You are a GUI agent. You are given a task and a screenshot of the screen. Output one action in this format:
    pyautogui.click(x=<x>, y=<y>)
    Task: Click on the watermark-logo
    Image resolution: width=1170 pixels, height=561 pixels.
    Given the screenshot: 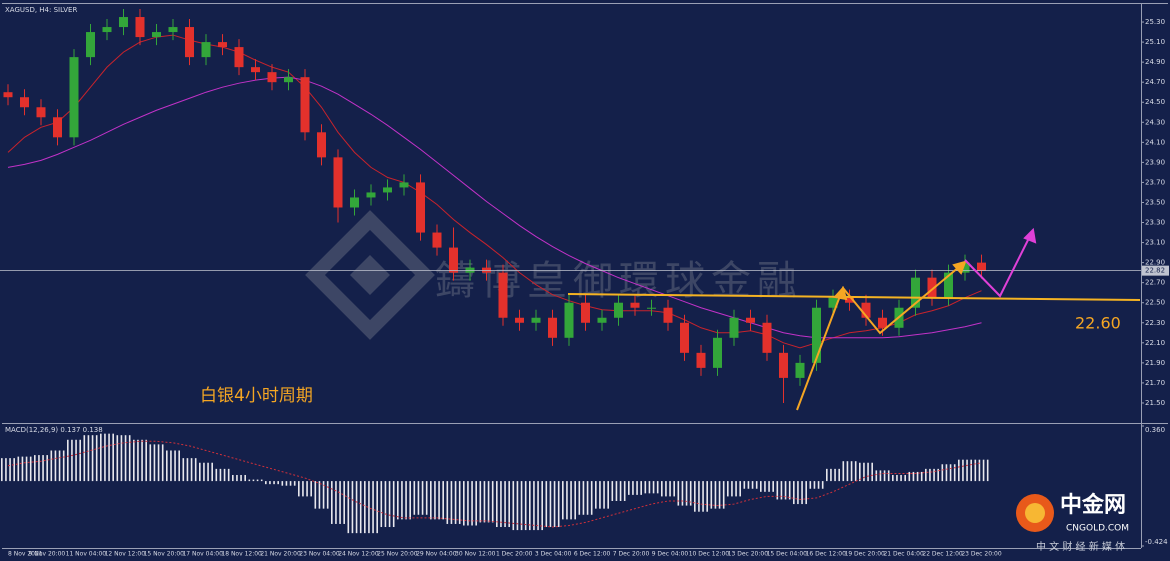 What is the action you would take?
    pyautogui.click(x=370, y=275)
    